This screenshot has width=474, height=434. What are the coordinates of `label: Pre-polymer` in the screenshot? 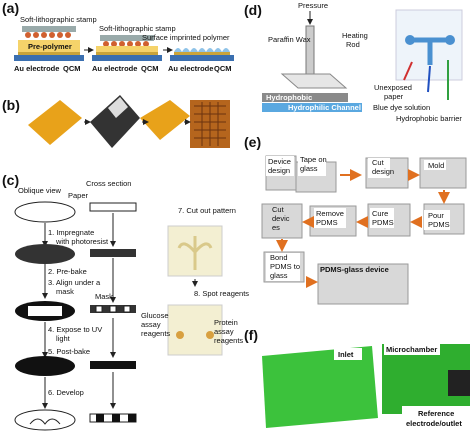 It's located at (50, 46).